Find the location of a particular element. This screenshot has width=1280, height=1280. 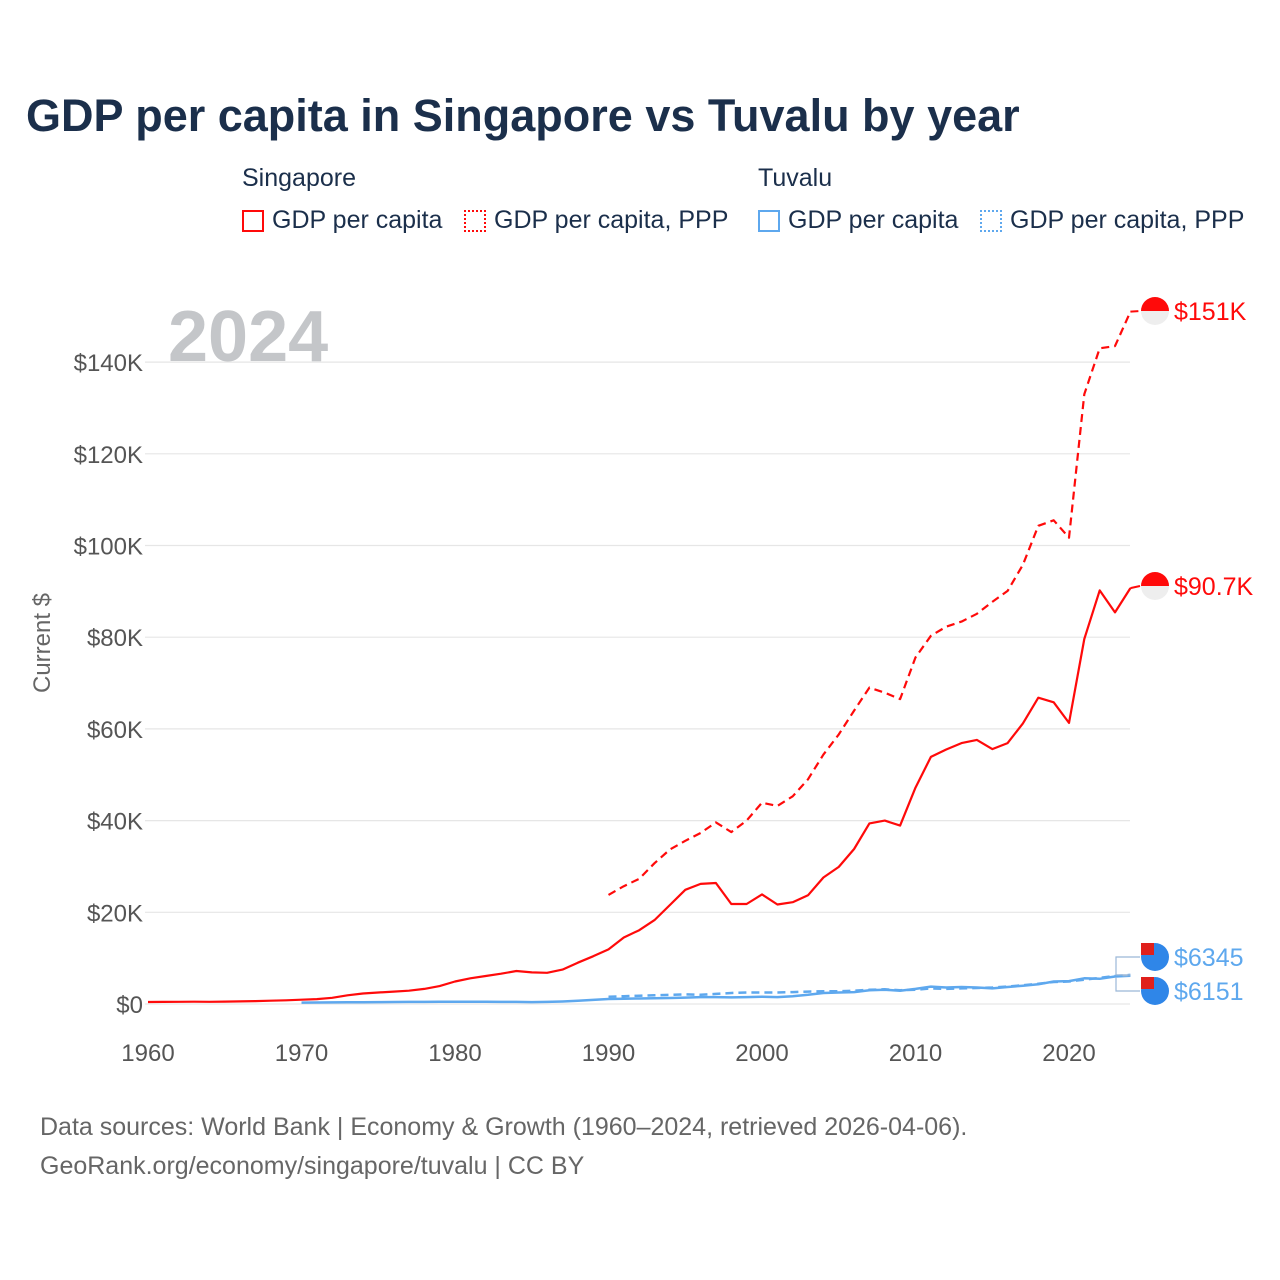

legend-tv-gdp: GDP per capita is located at coordinates (858, 220).